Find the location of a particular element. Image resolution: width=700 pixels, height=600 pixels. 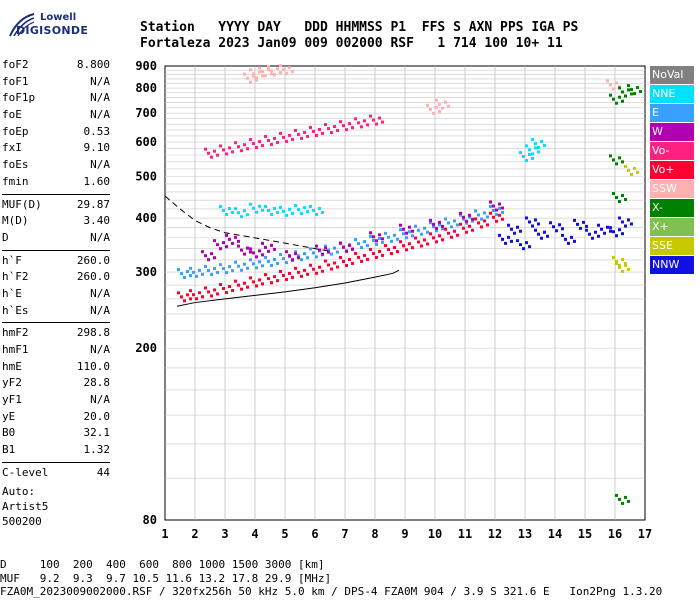

param-value: 110.0 is located at coordinates (93, 366).